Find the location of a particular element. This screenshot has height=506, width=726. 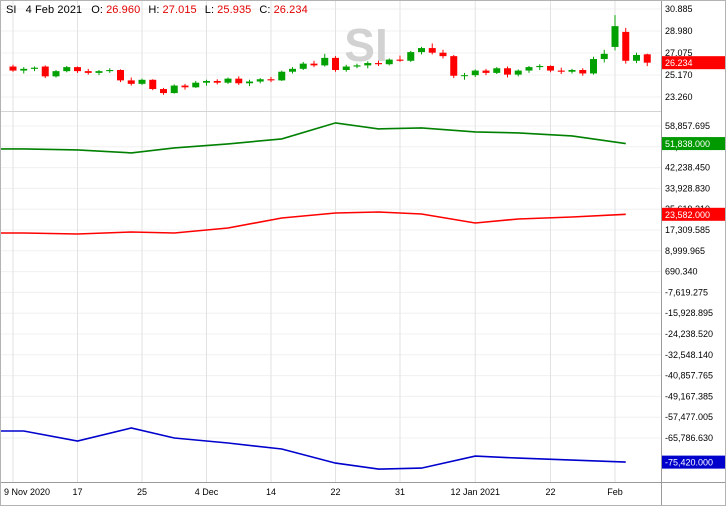

blue-line-badge-value: -75,420.000 is located at coordinates (689, 463).